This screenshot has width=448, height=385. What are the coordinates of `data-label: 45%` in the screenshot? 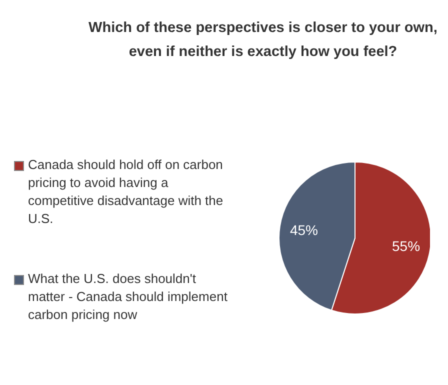 It's located at (304, 230).